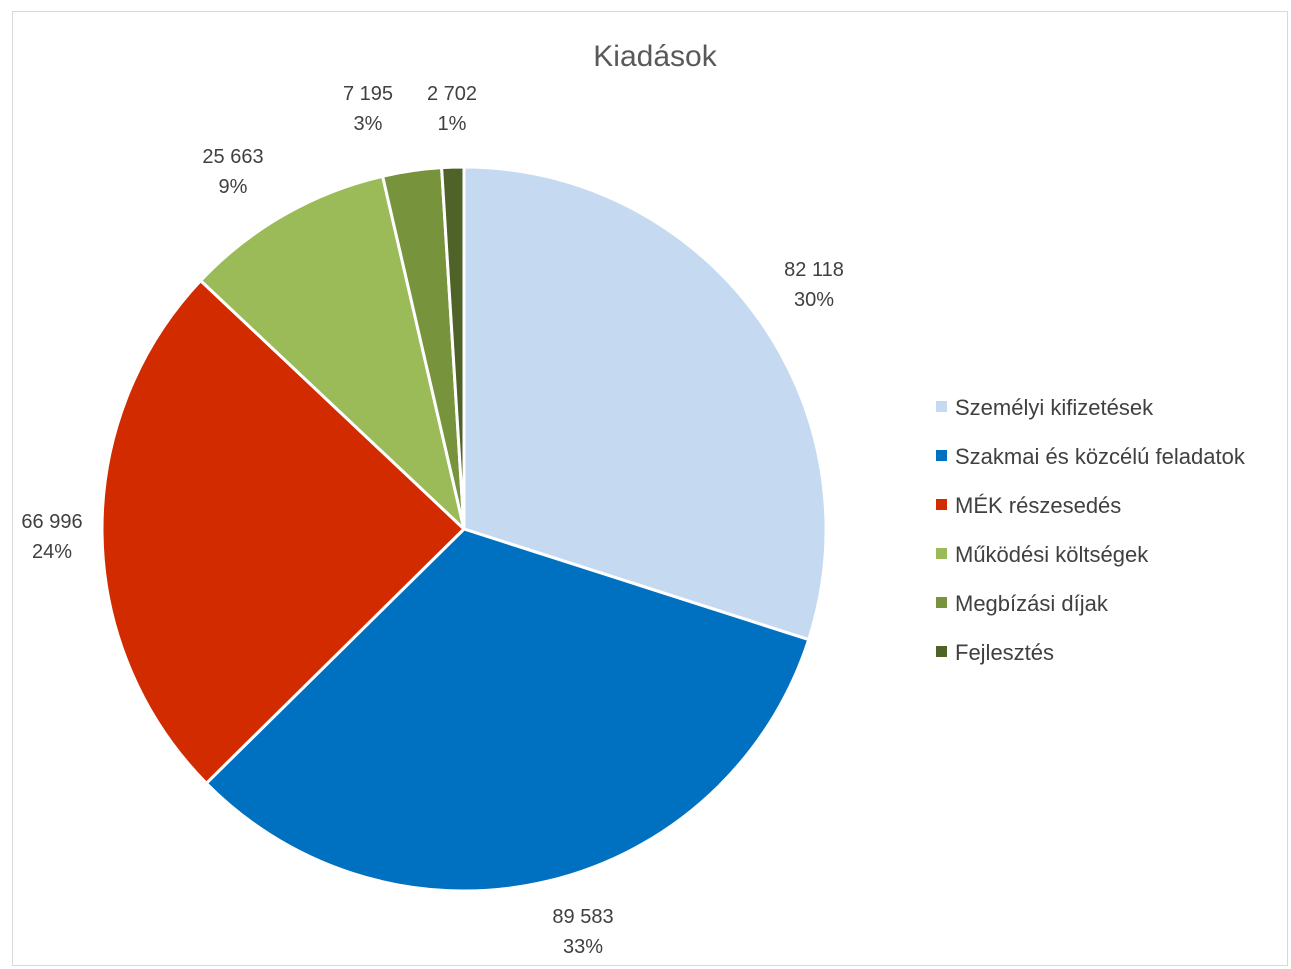  Describe the element at coordinates (332, 352) in the screenshot. I see `pie-slice-mukodesi-koltsegek` at that location.